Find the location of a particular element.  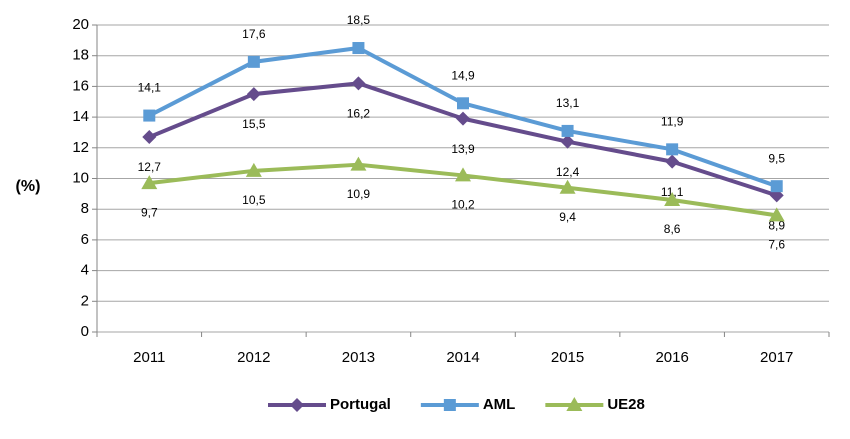

data-label: 9,5 is located at coordinates (776, 158).